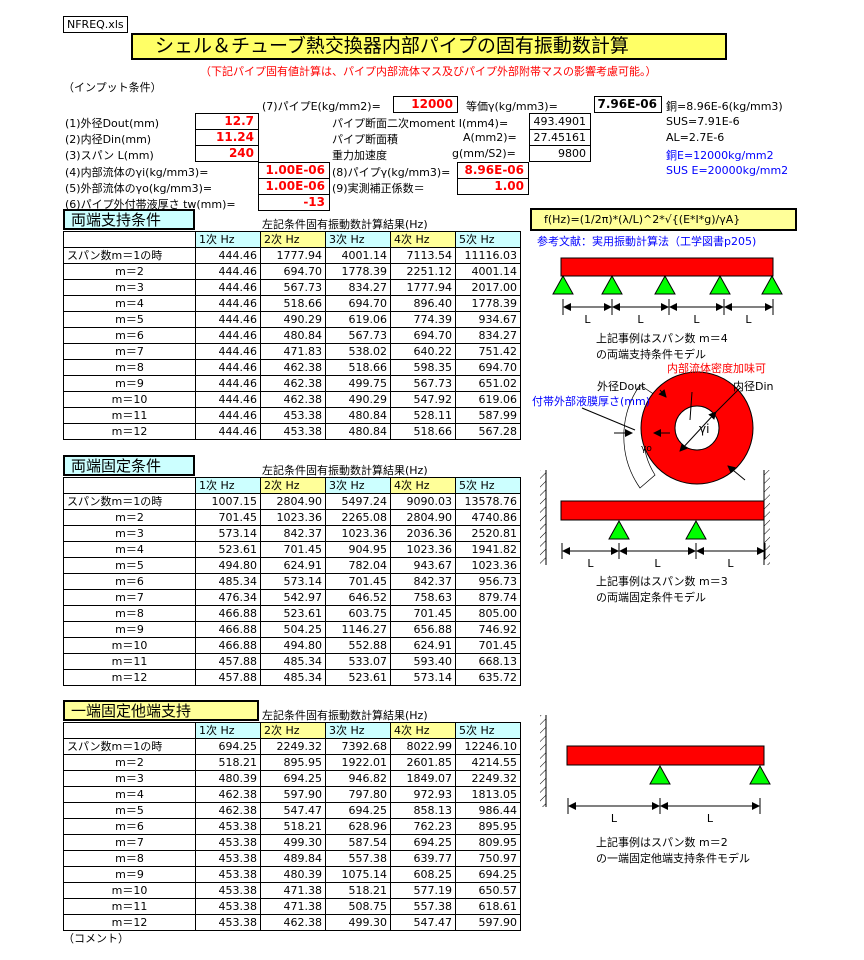  What do you see at coordinates (358, 597) in the screenshot?
I see `frequency-cell: 646.52` at bounding box center [358, 597].